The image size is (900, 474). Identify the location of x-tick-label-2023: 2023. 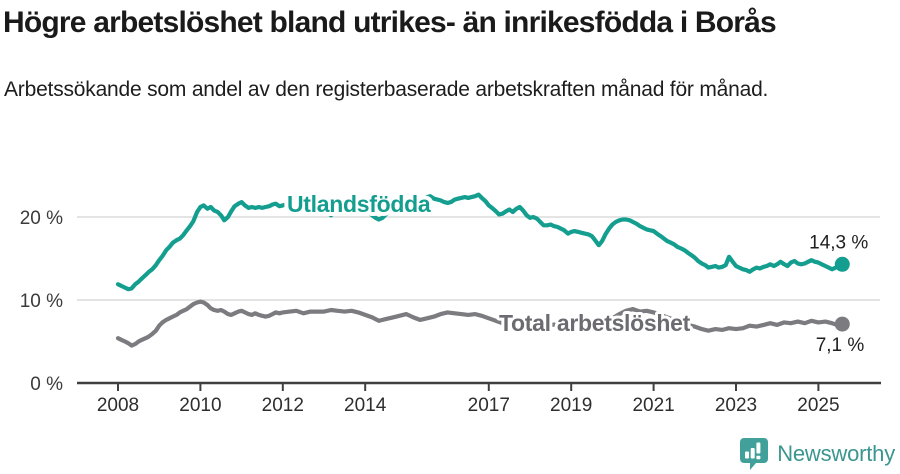
(736, 405).